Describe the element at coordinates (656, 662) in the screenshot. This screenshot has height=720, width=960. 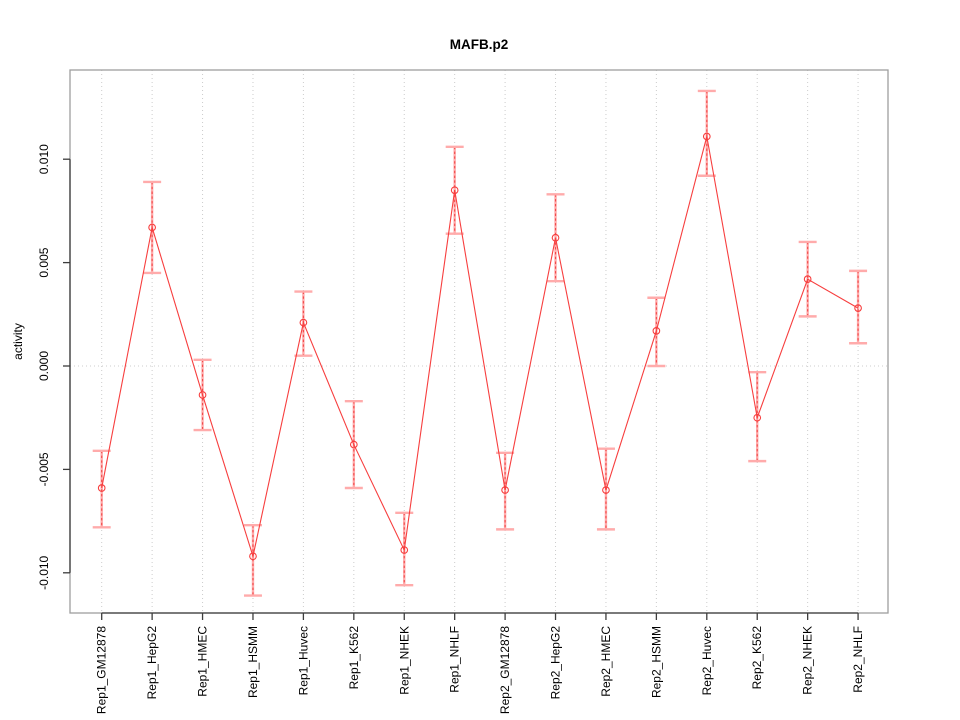
I see `x-tick-label: Rep2_HSMM` at that location.